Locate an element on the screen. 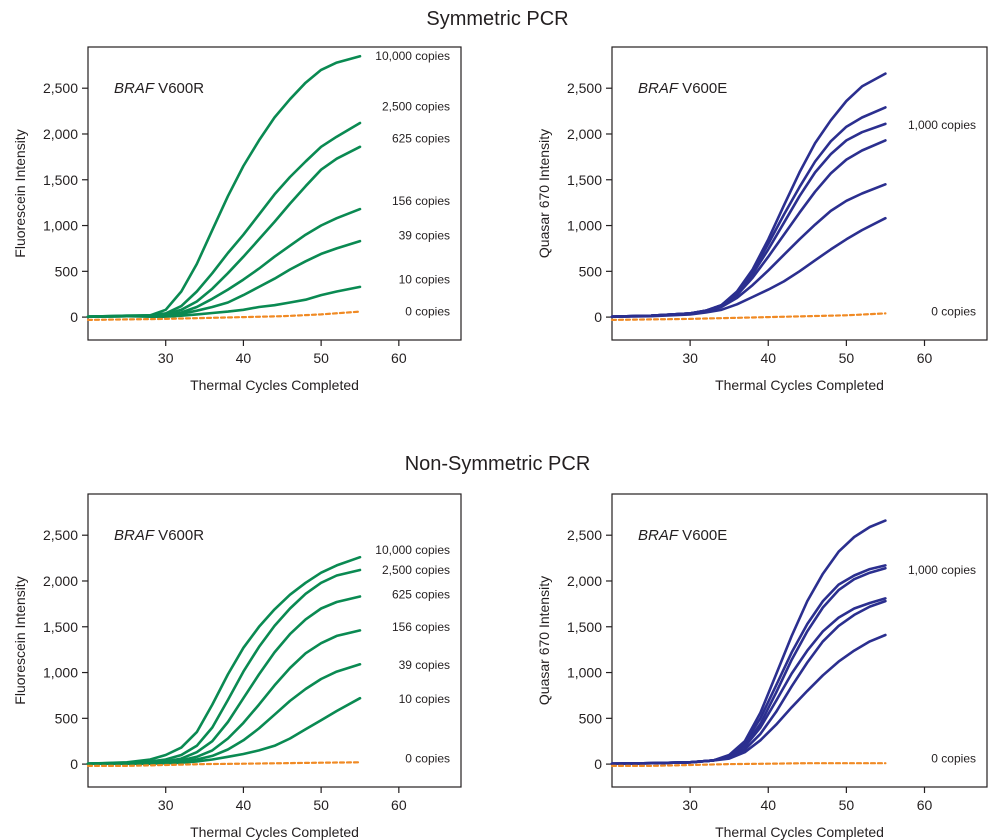  series-label: 2,500 copies is located at coordinates (416, 570).